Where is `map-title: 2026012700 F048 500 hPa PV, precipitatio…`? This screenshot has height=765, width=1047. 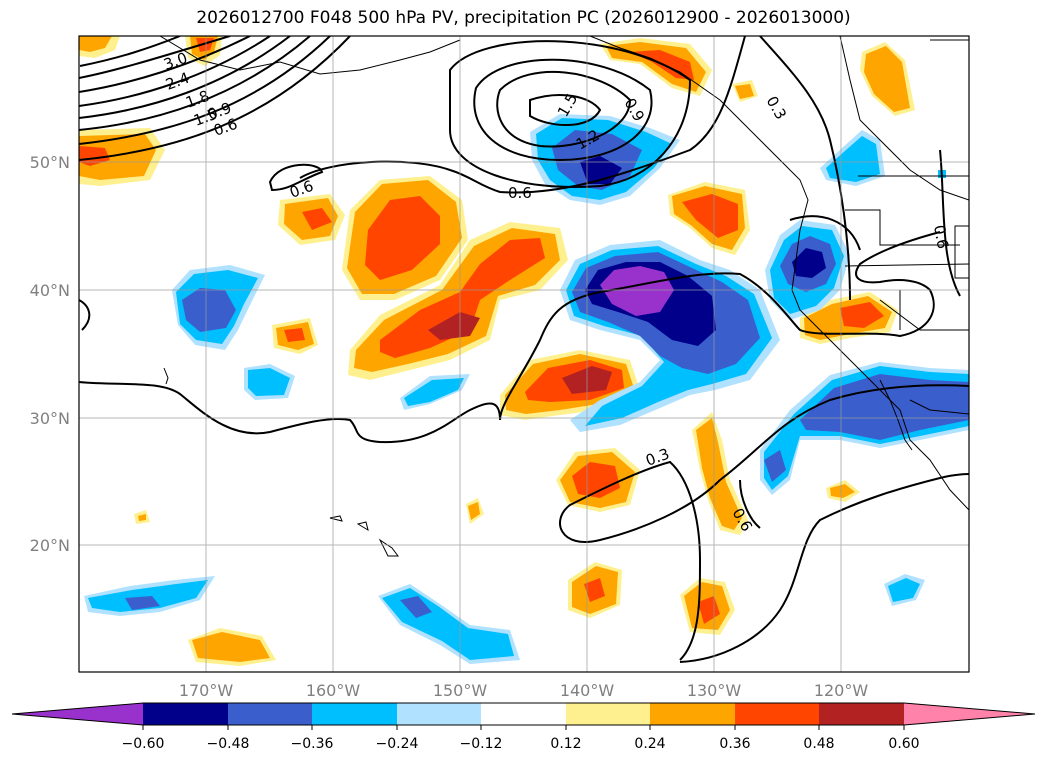 map-title: 2026012700 F048 500 hPa PV, precipitatio… is located at coordinates (523, 18).